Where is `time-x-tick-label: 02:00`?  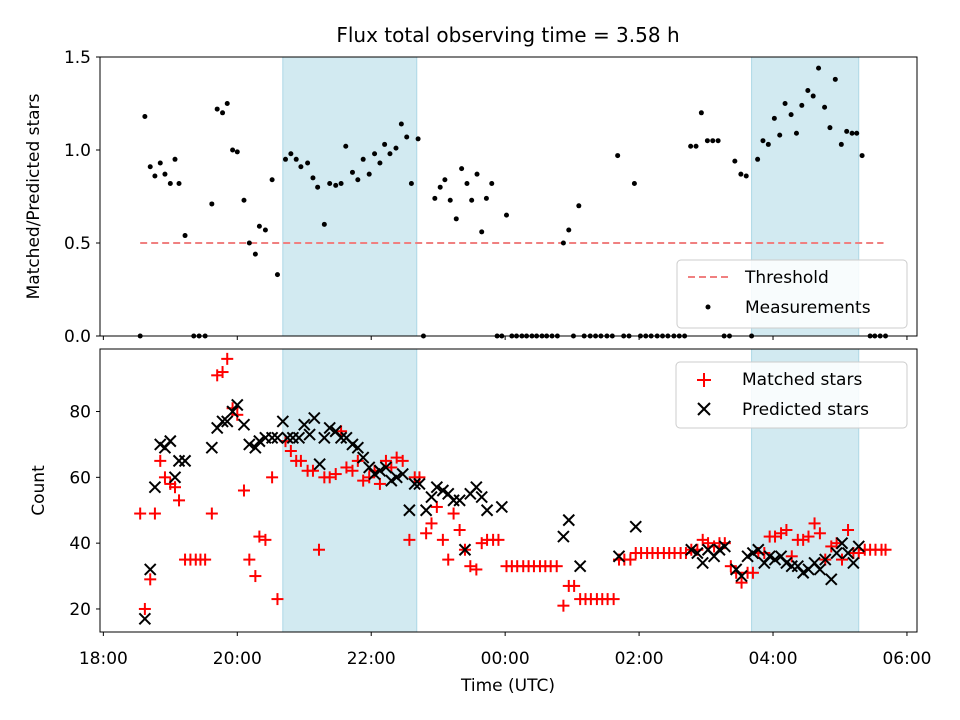 time-x-tick-label: 02:00 is located at coordinates (639, 659).